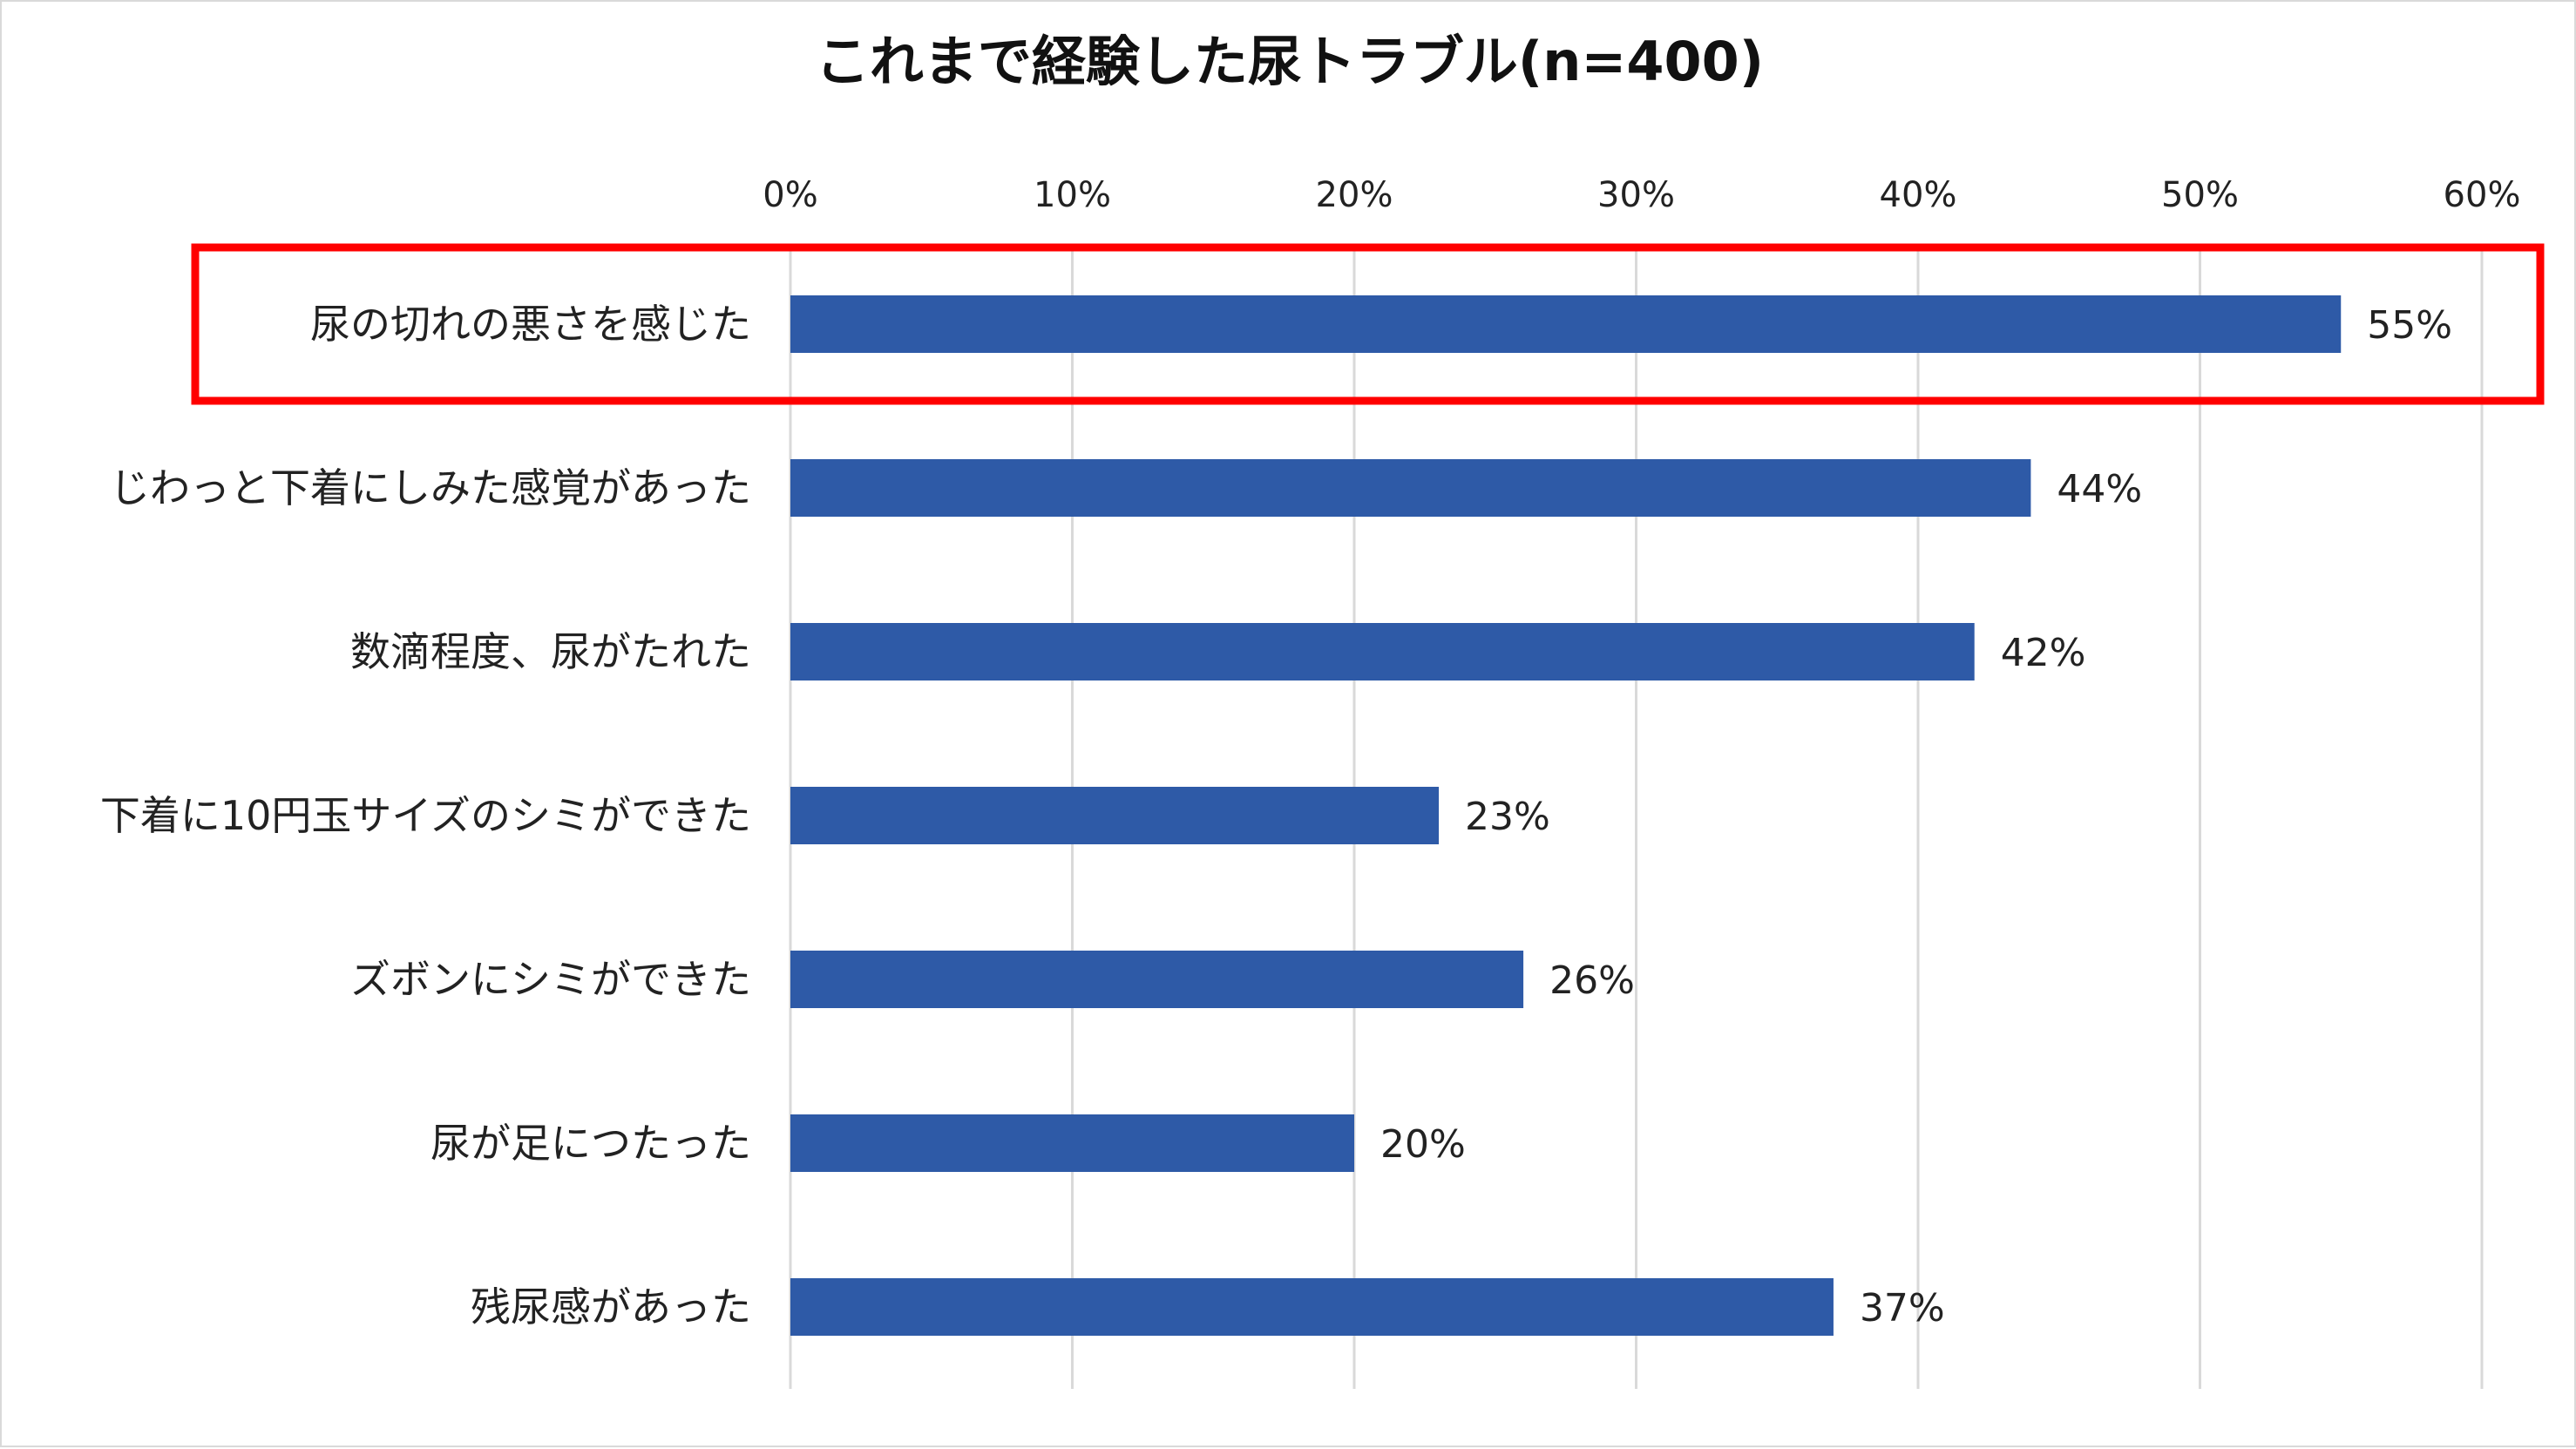 The width and height of the screenshot is (2576, 1449). What do you see at coordinates (1592, 980) in the screenshot?
I see `data-label: 26%` at bounding box center [1592, 980].